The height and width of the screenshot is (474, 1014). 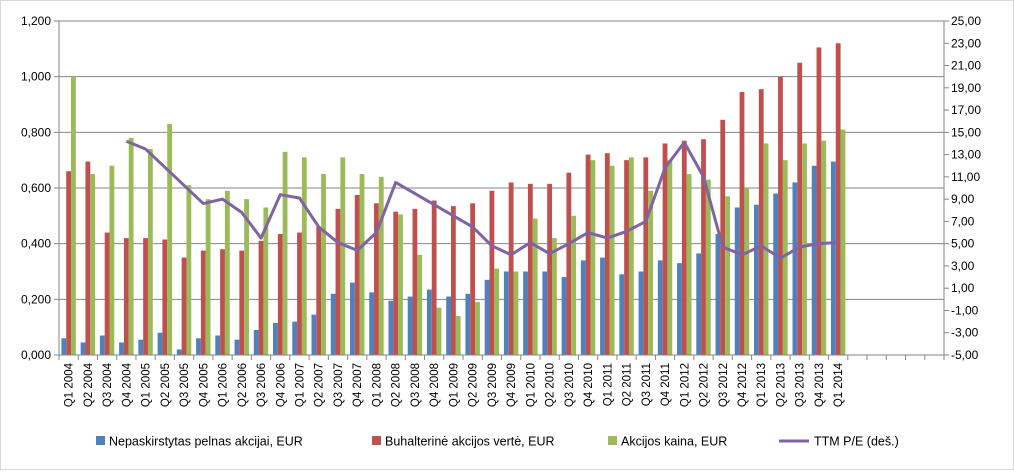 I want to click on x-axis-tick-label: Q4 2009, so click(x=512, y=385).